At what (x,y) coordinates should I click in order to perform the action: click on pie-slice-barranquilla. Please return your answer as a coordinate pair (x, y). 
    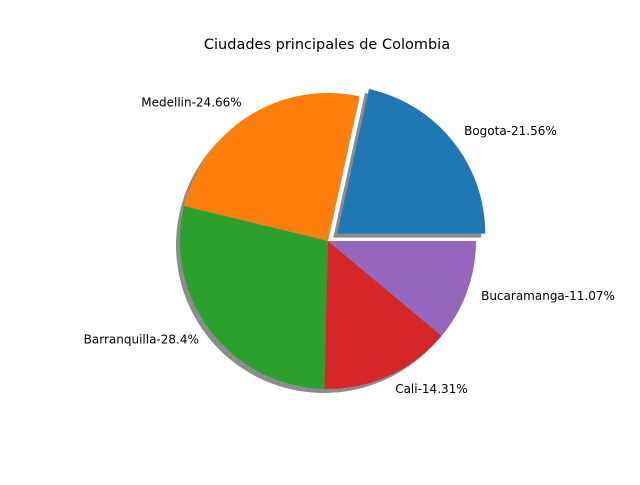
    Looking at the image, I should click on (254, 297).